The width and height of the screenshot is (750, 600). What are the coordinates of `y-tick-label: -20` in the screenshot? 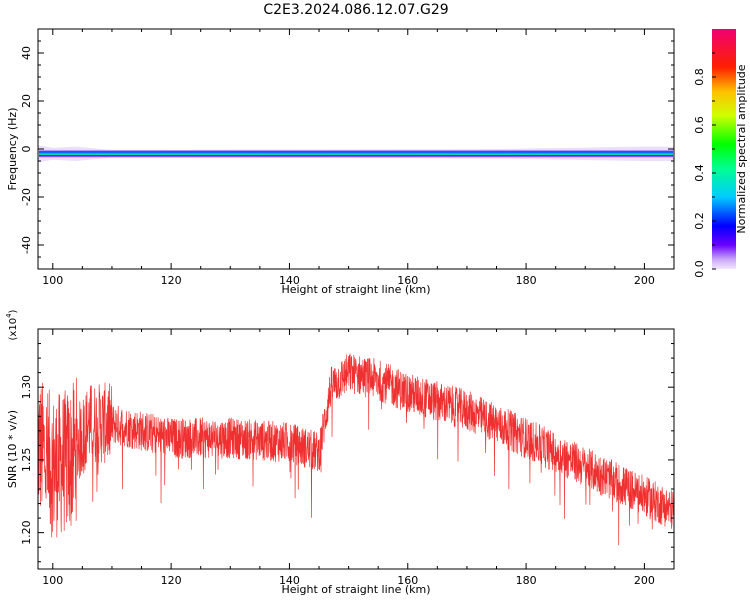 It's located at (26, 197).